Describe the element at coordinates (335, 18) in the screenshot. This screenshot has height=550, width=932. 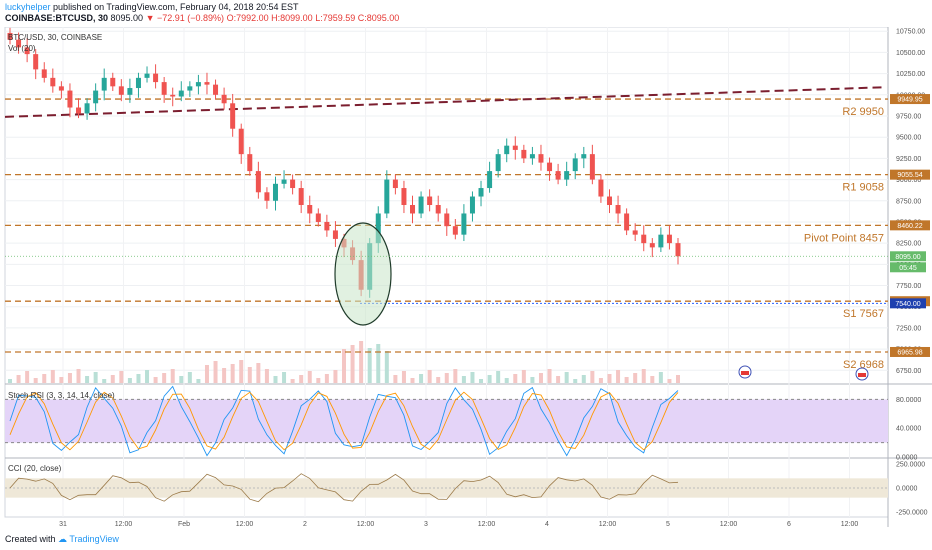
I see `low-value: L:7959.59` at that location.